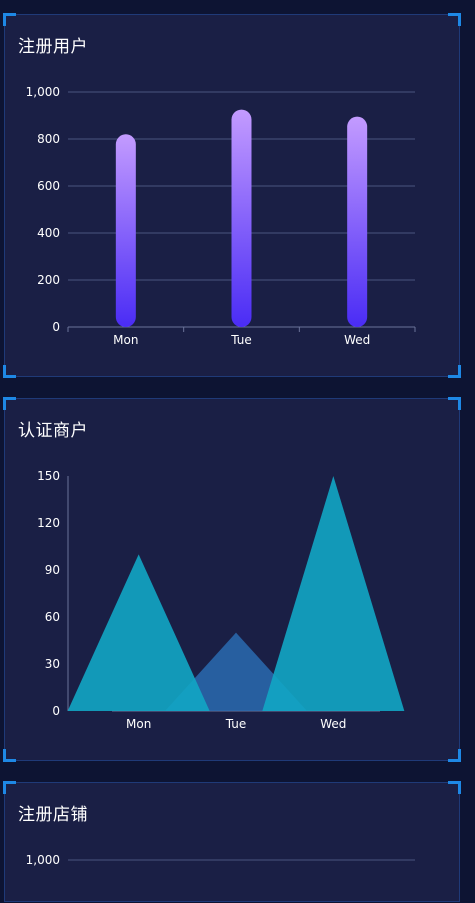 The width and height of the screenshot is (475, 903). I want to click on panel-title: 认证商户, so click(53, 431).